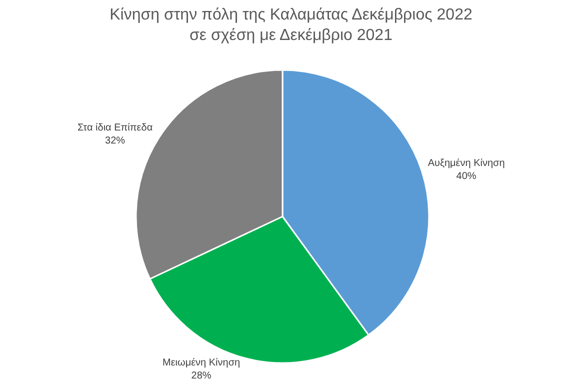  I want to click on slice-label: Στα ίδια Επίπεδα, so click(115, 128).